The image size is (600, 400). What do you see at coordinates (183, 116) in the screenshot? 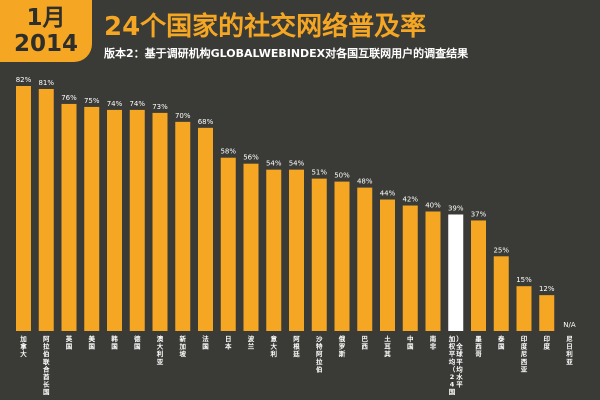
I see `data-label: 70%` at bounding box center [183, 116].